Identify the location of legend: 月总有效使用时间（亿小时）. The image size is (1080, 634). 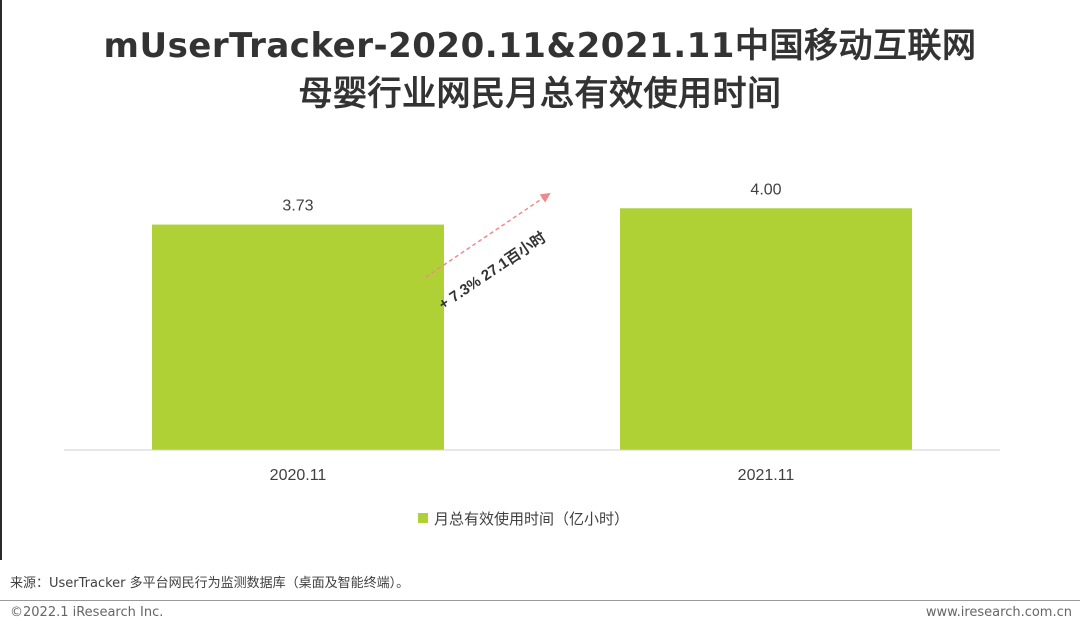
(523, 518).